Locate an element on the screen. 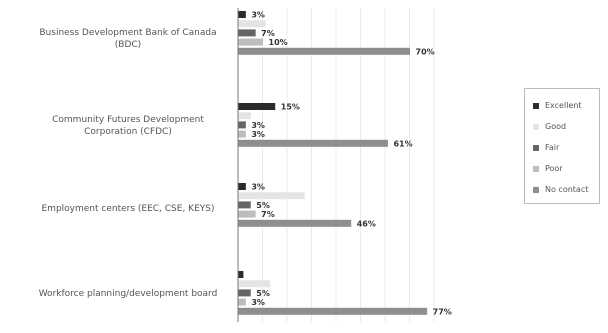  bar-business-development-ban-good is located at coordinates (252, 24).